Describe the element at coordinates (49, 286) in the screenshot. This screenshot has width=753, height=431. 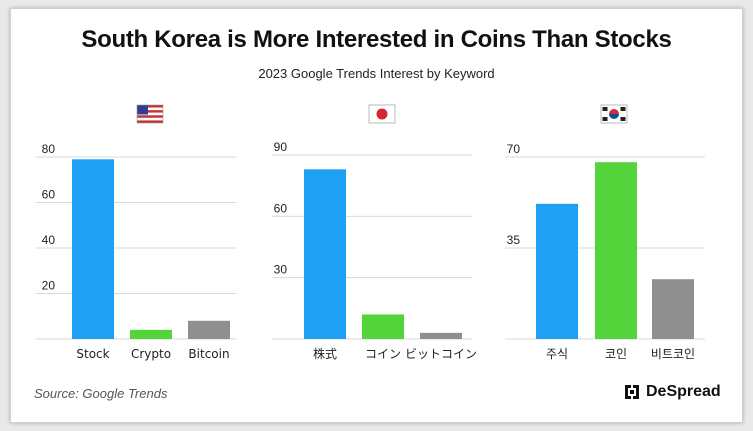
I see `y-tick-label: 20` at that location.